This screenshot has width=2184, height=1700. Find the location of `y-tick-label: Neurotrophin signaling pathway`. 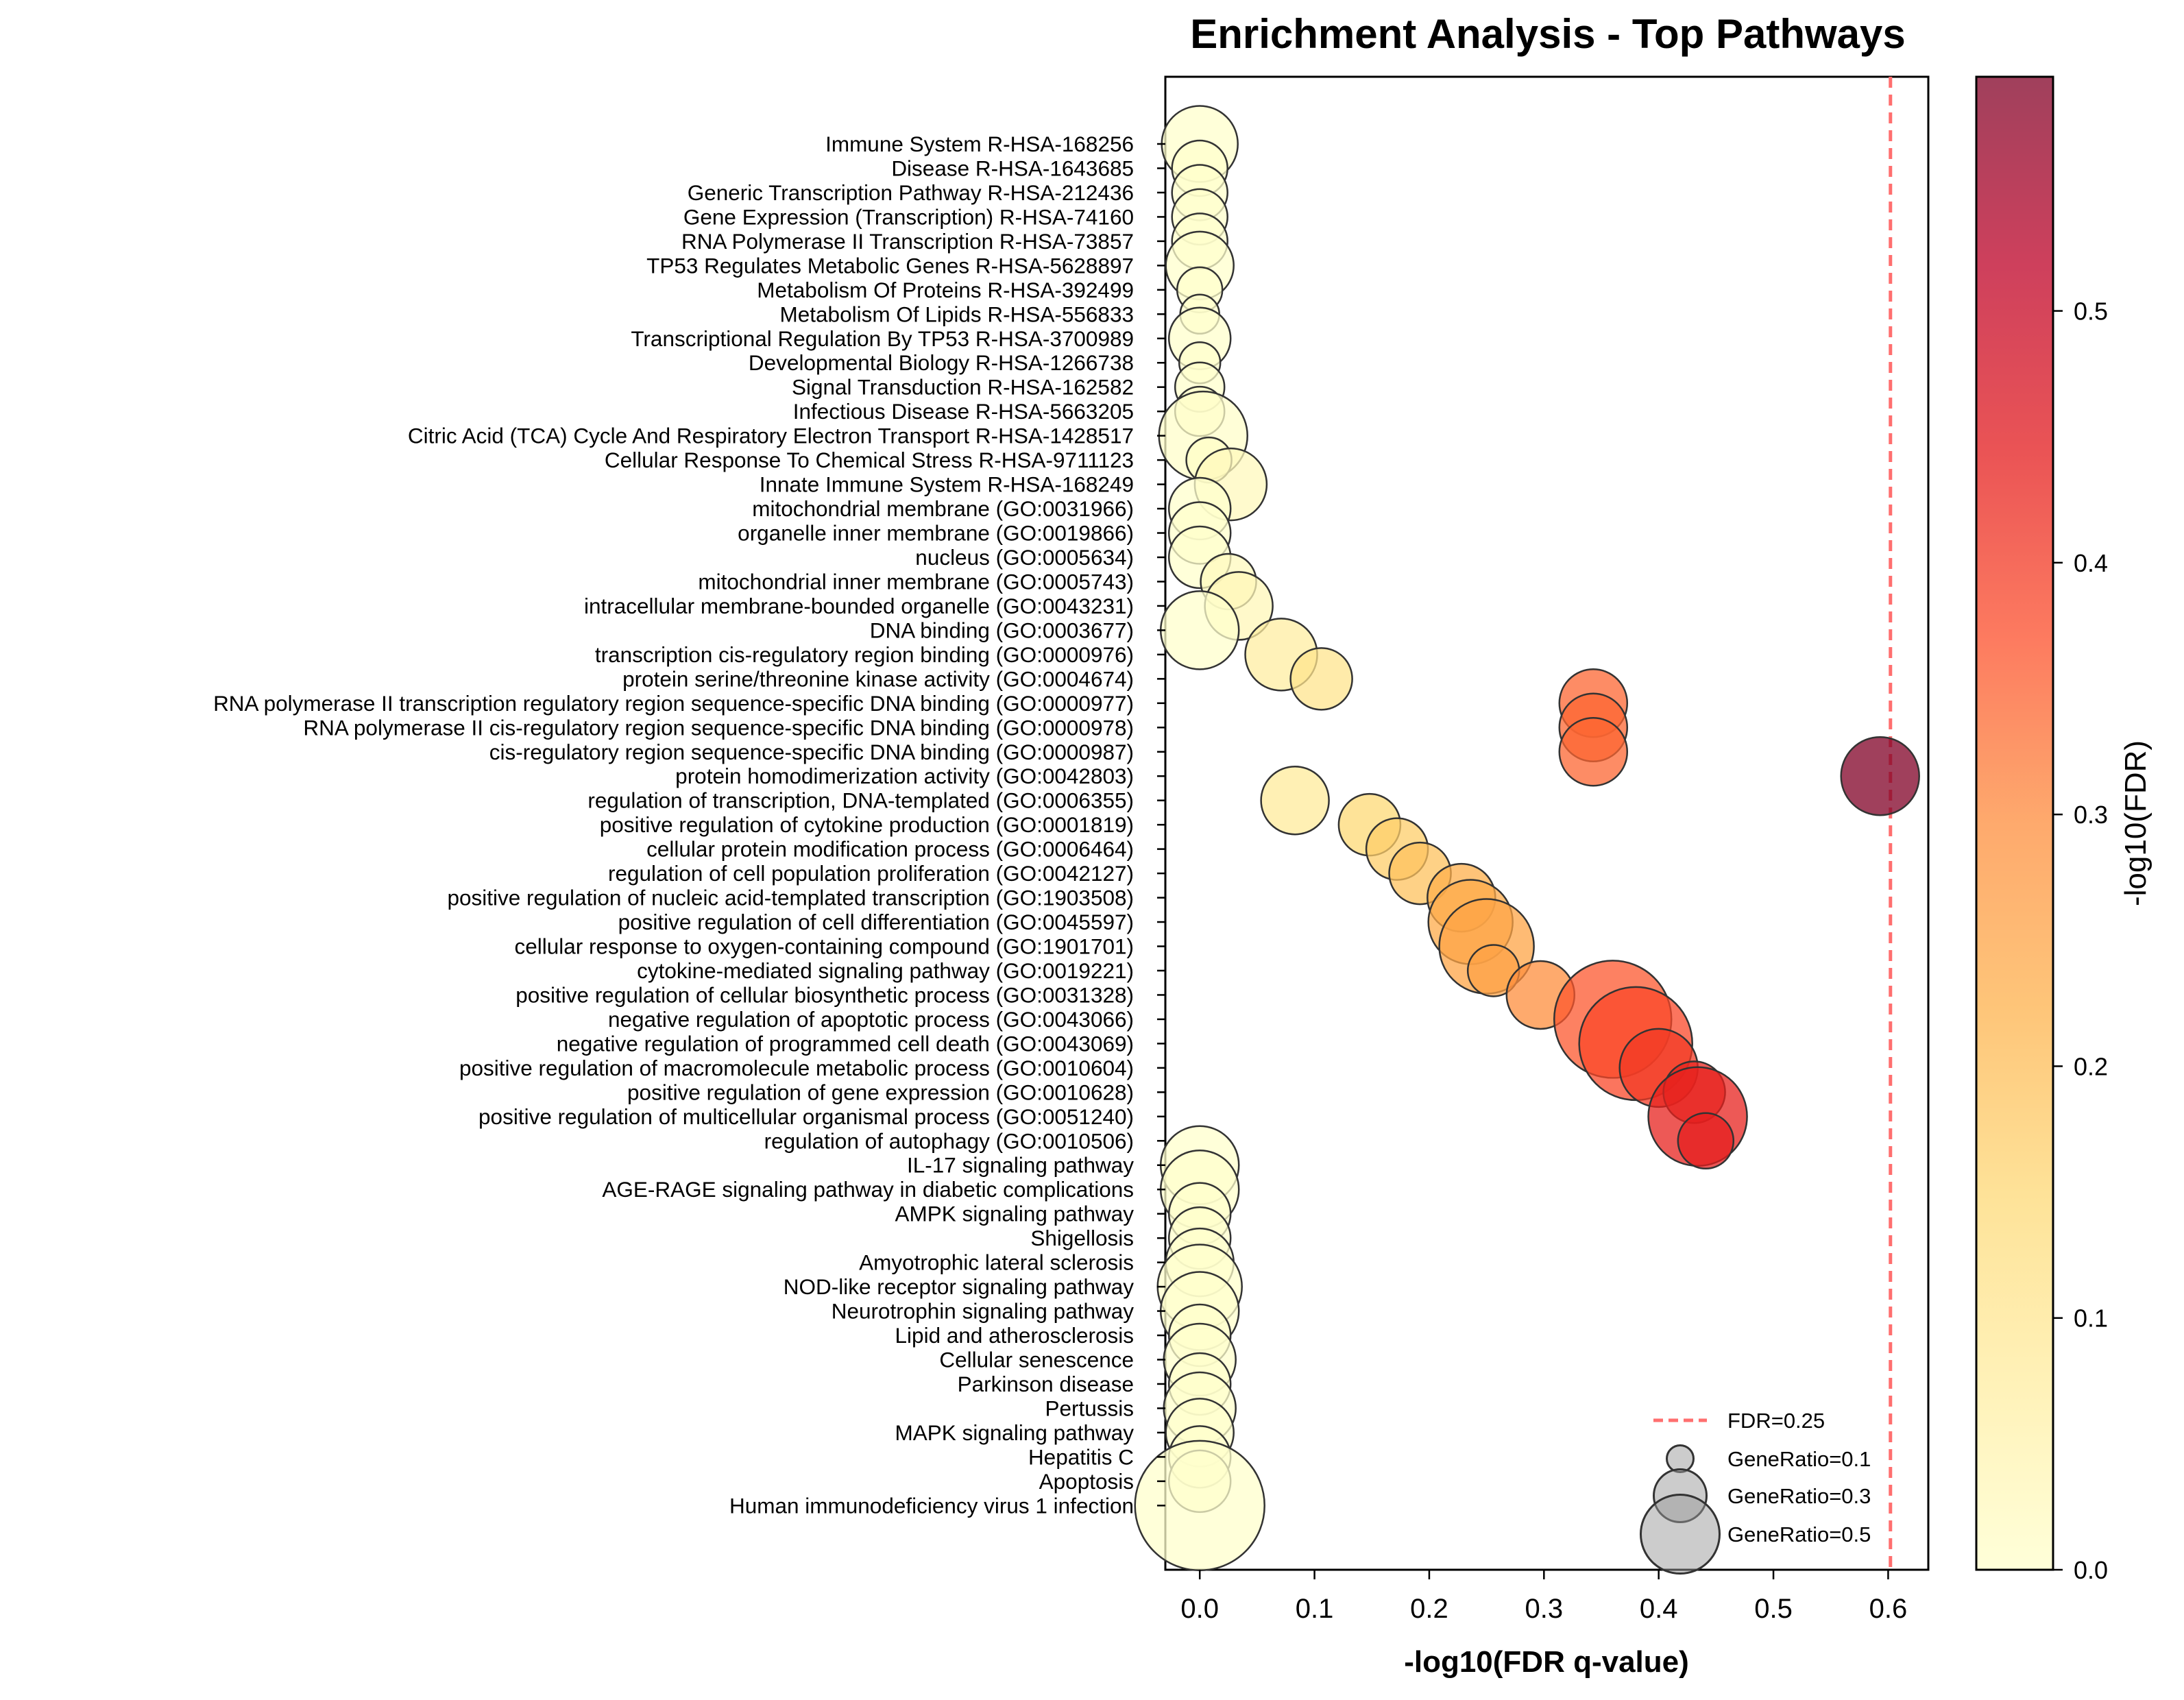

y-tick-label: Neurotrophin signaling pathway is located at coordinates (983, 1311).